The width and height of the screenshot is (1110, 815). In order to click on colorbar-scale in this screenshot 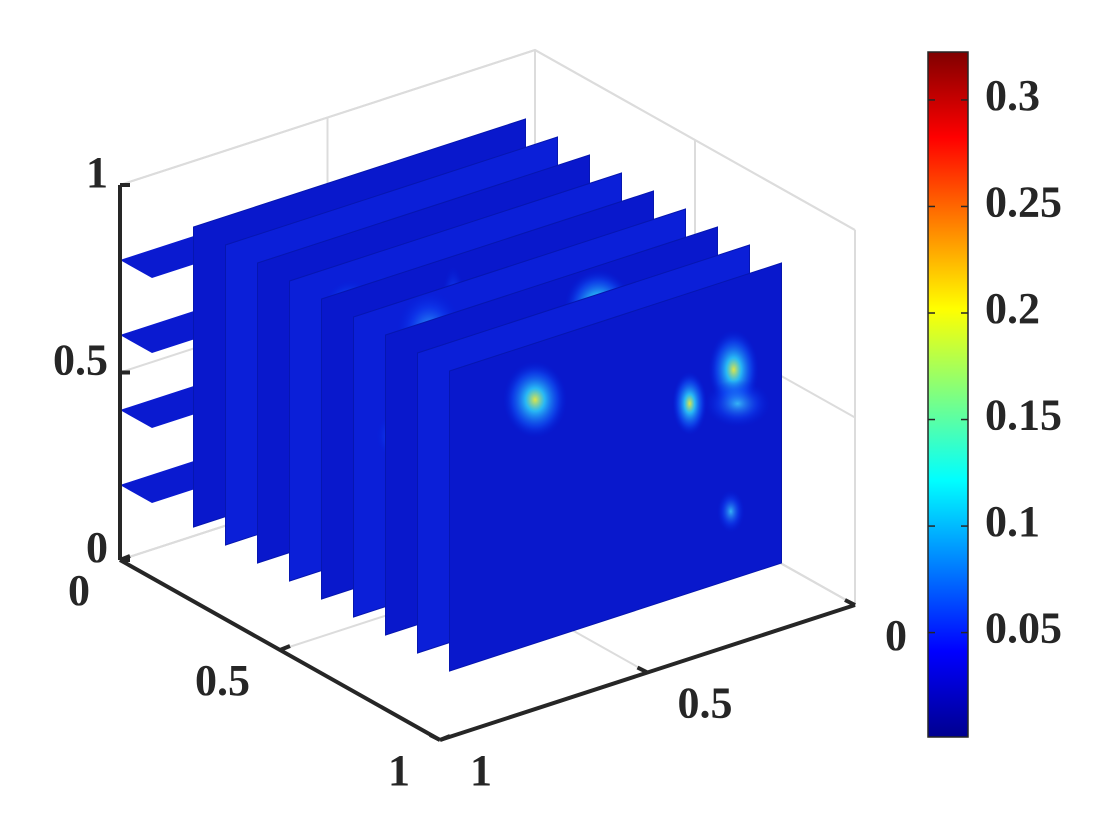, I will do `click(948, 394)`.